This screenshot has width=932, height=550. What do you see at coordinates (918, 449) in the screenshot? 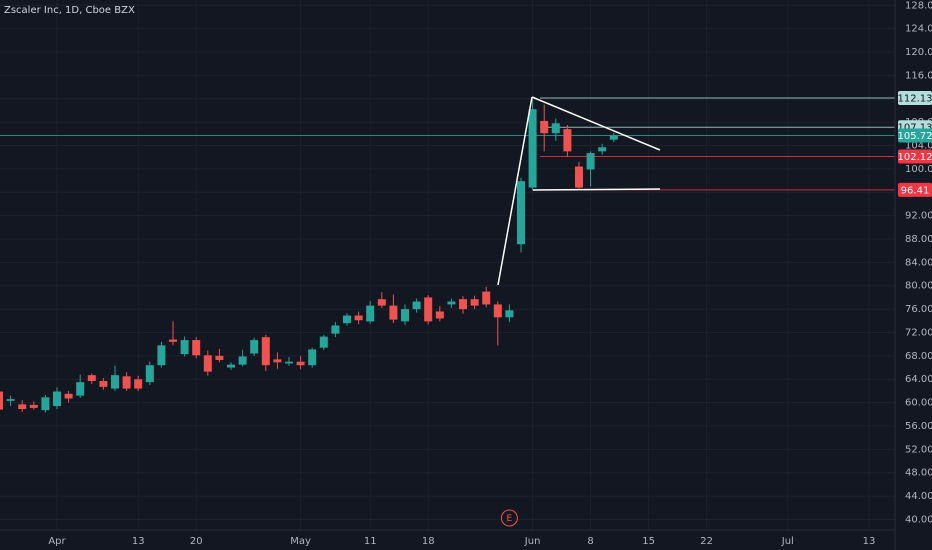
I see `y-tick-label: 52.00` at bounding box center [918, 449].